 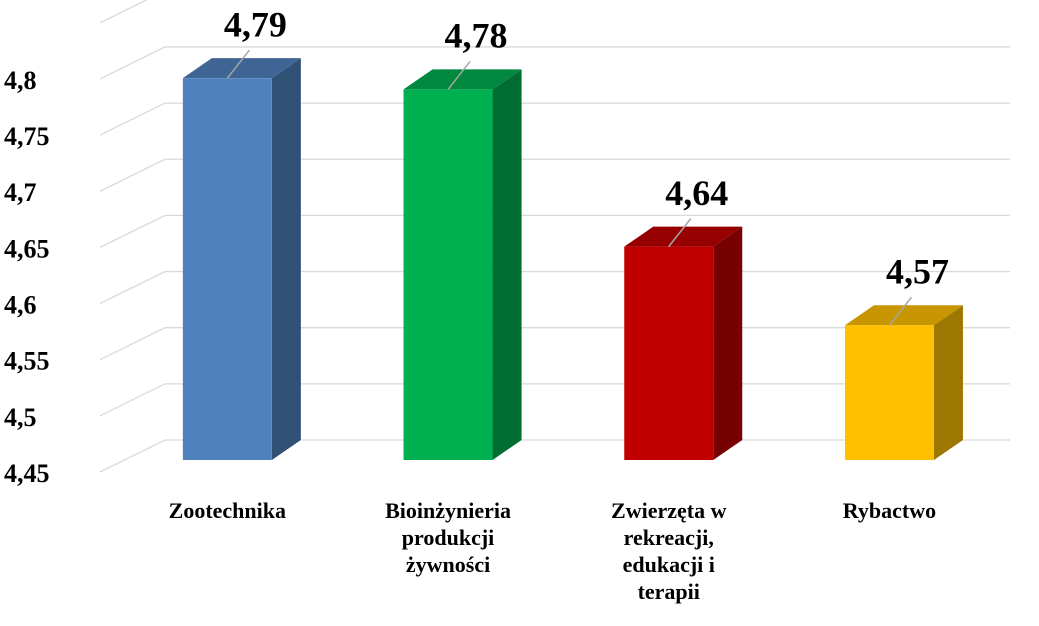 I want to click on y-tick-label: 4,55, so click(x=27, y=361).